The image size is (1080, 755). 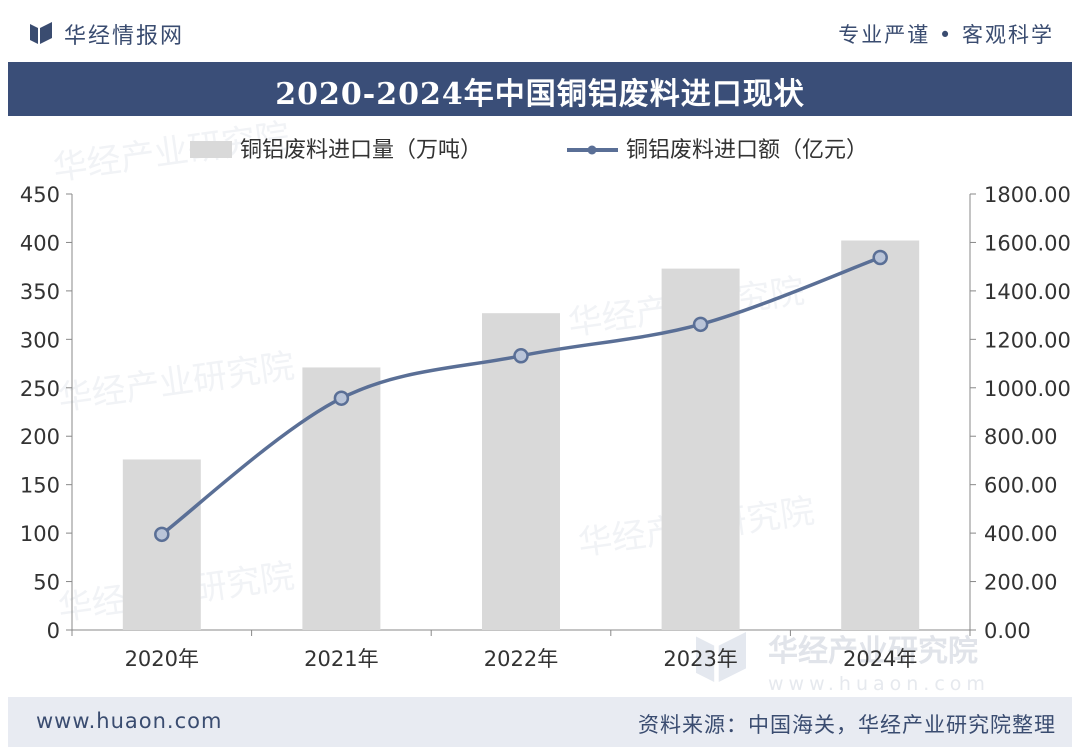 I want to click on y-tick-label-left: 250, so click(x=40, y=389).